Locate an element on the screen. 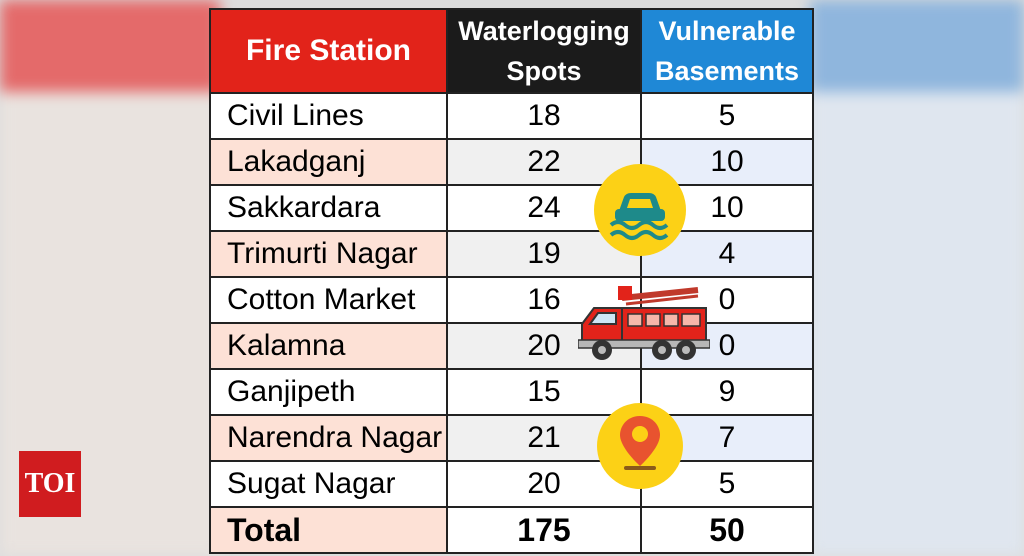  station-name-cell: Sugat Nagar is located at coordinates (328, 484).